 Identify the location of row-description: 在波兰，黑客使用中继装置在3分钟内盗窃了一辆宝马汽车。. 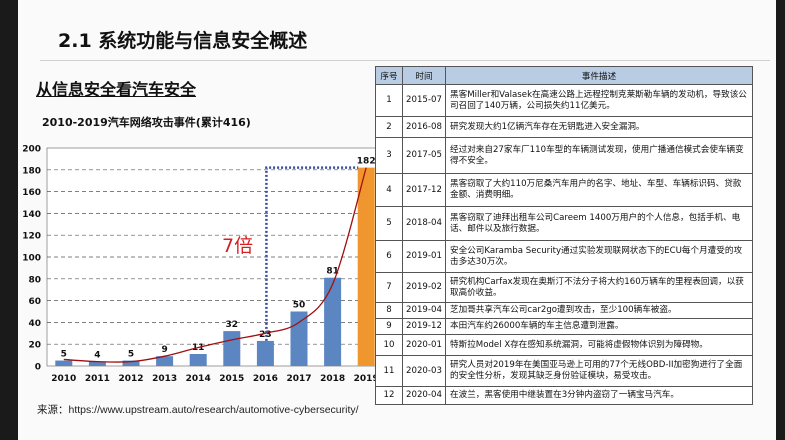
(599, 395).